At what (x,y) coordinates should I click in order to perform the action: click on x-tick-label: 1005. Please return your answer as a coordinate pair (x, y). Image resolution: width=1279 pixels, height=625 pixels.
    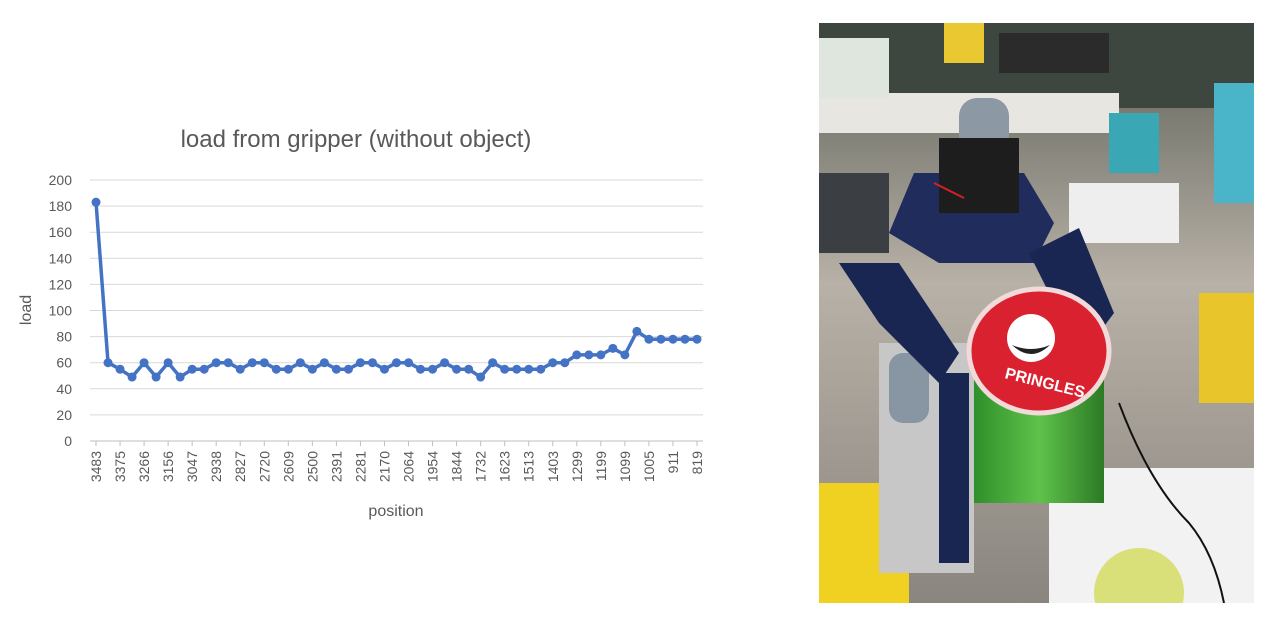
    Looking at the image, I should click on (649, 466).